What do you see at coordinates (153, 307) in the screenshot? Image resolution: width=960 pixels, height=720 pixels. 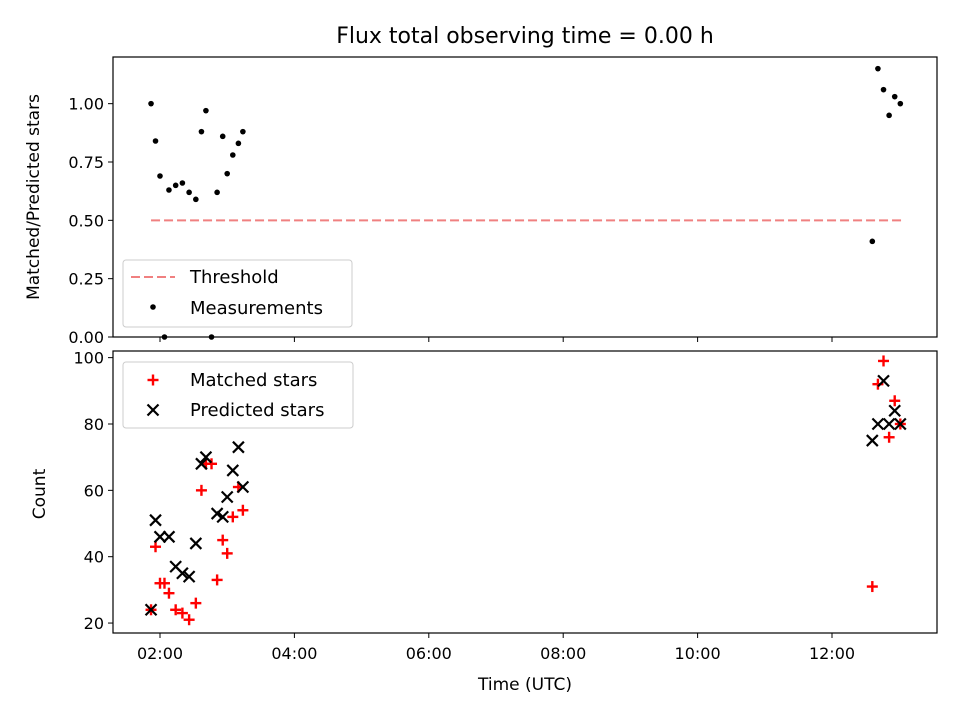 I see `legend-measurement-swatch` at bounding box center [153, 307].